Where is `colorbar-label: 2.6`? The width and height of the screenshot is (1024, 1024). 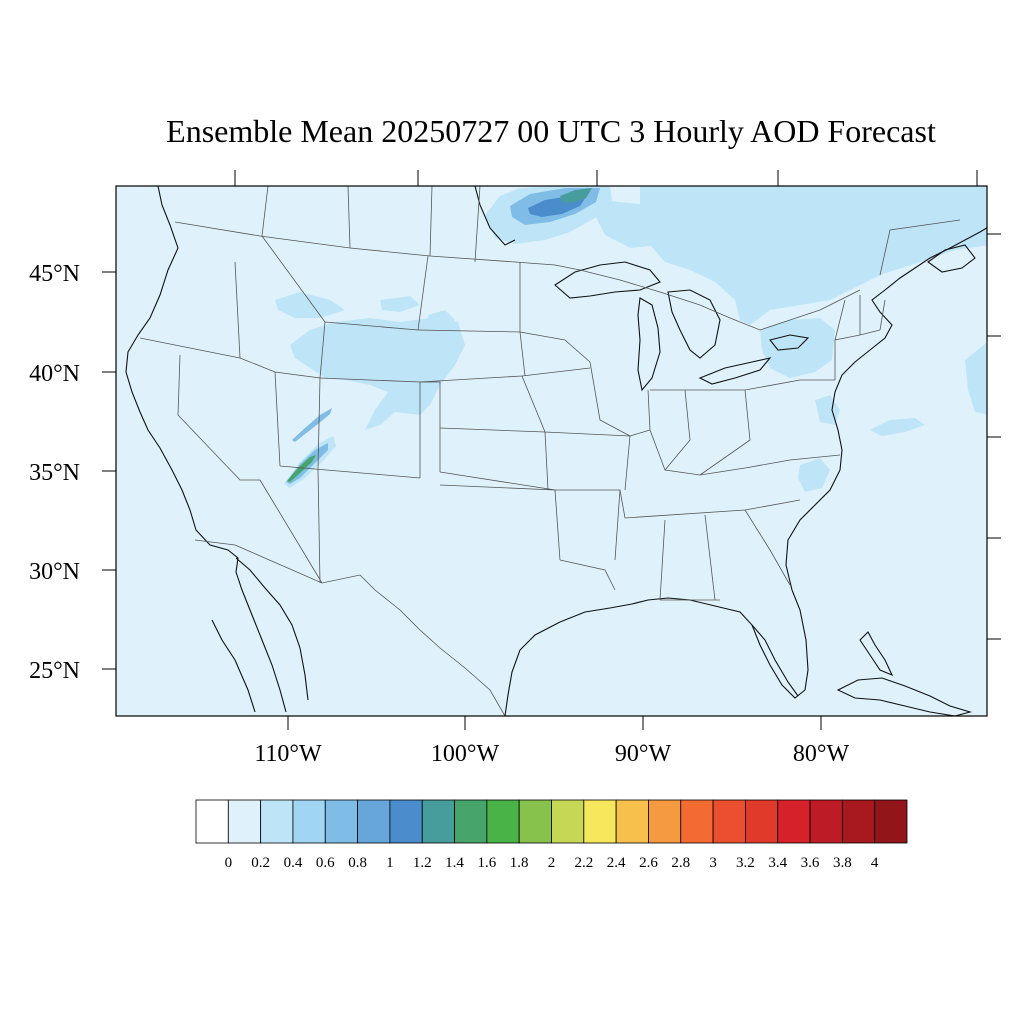
colorbar-label: 2.6 is located at coordinates (648, 863).